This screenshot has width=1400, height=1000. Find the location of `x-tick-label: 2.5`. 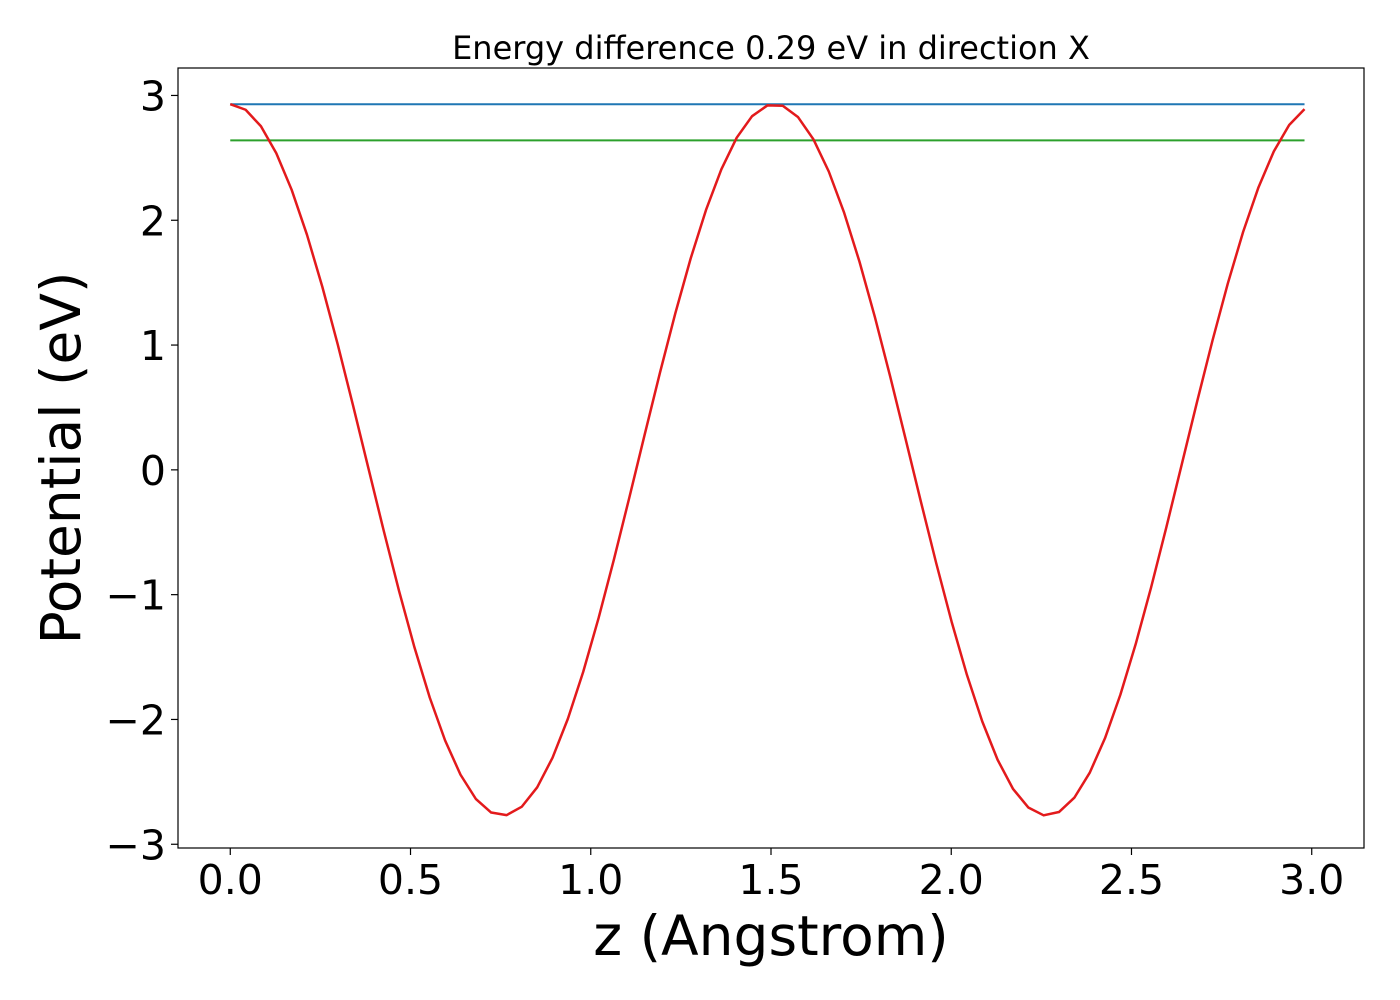

x-tick-label: 2.5 is located at coordinates (1131, 880).